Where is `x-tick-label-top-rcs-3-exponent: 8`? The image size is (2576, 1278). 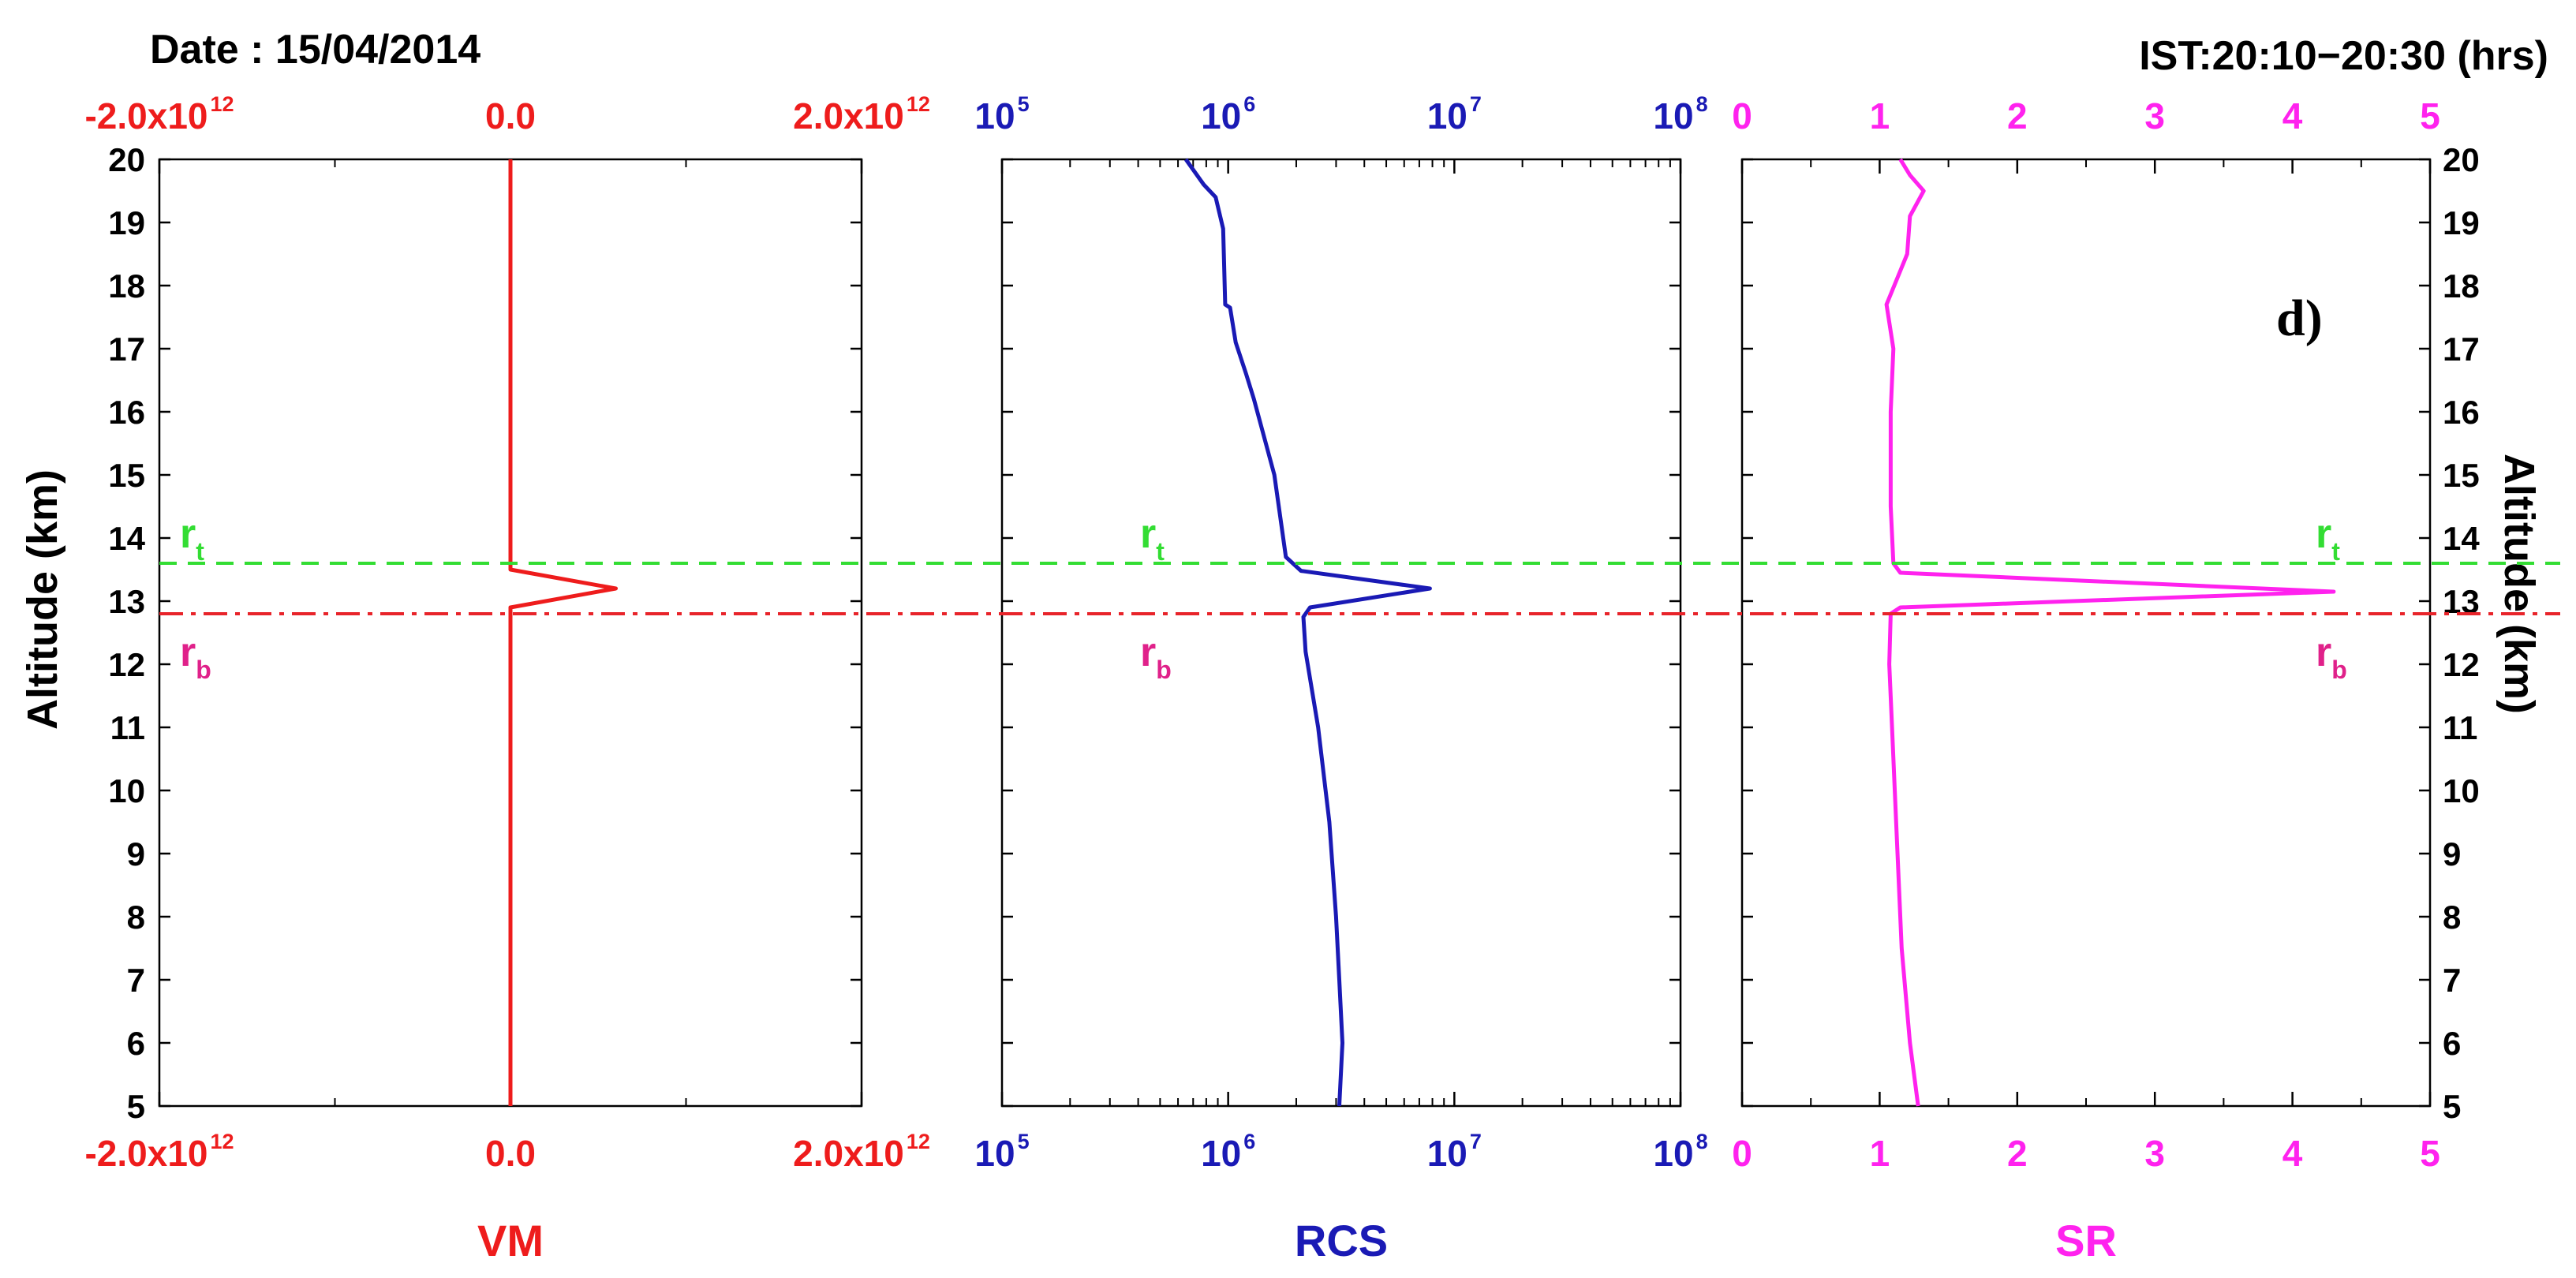 x-tick-label-top-rcs-3-exponent: 8 is located at coordinates (1702, 104).